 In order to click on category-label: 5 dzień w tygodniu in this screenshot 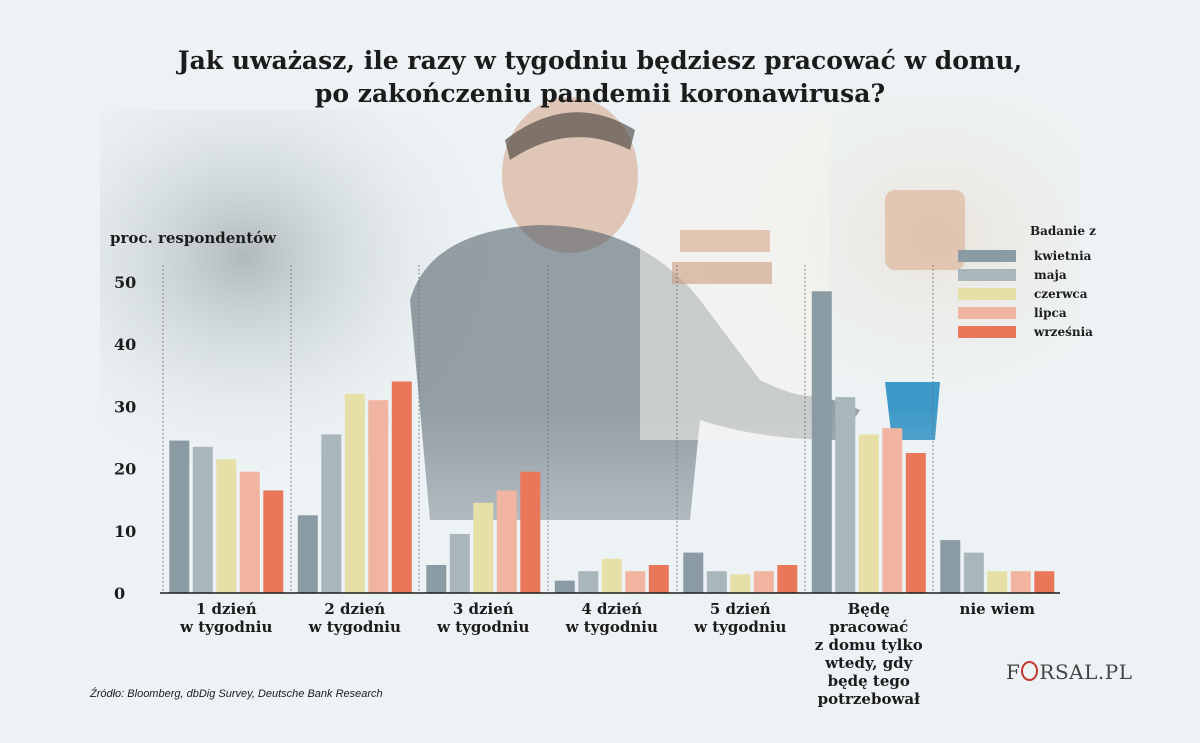, I will do `click(740, 618)`.